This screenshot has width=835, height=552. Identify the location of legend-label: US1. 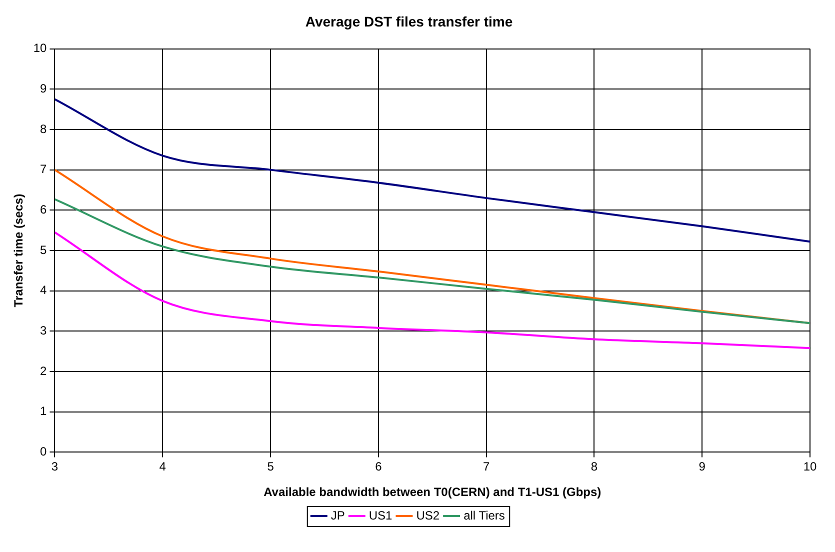
(380, 515).